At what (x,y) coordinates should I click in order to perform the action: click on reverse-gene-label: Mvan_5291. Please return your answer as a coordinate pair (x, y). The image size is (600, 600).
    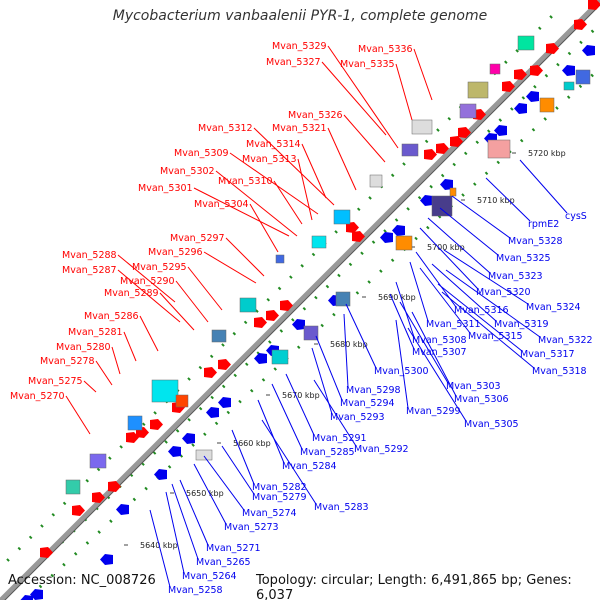
    Looking at the image, I should click on (339, 438).